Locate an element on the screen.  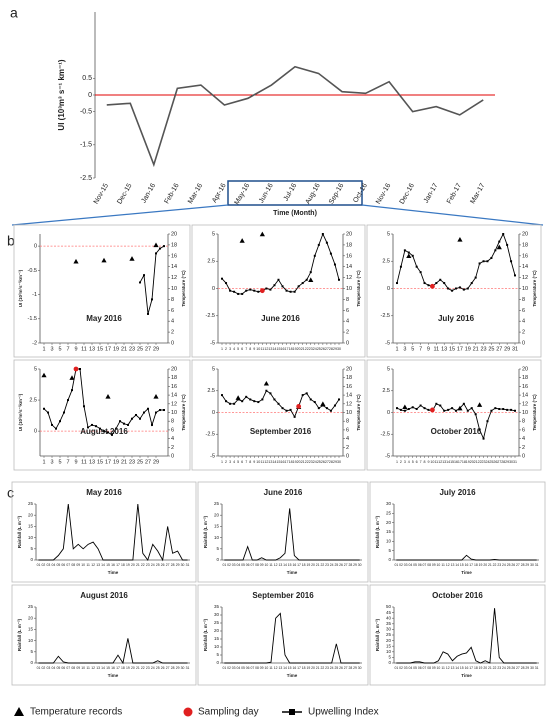
x-tick-label: 4 is located at coordinates (234, 462).